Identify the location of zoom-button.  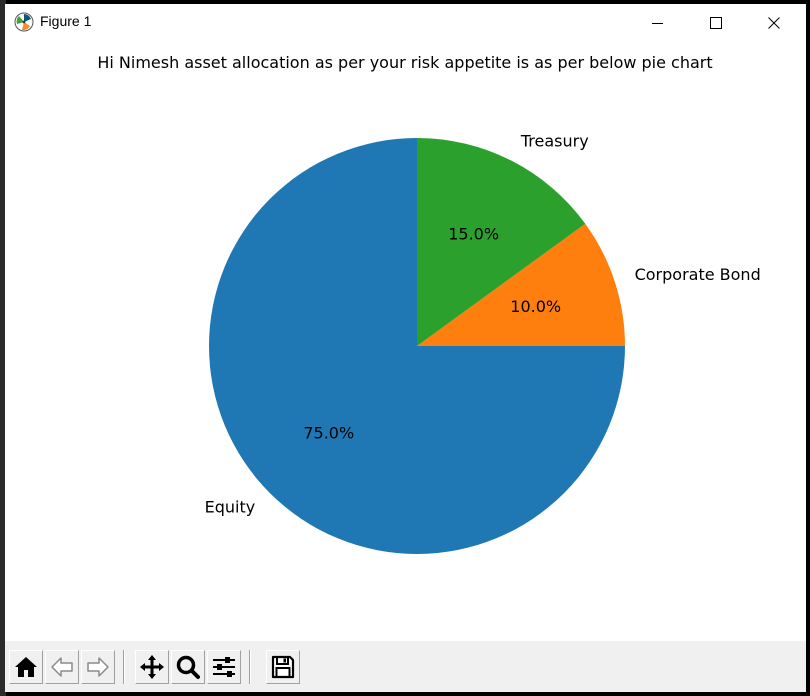
(188, 667).